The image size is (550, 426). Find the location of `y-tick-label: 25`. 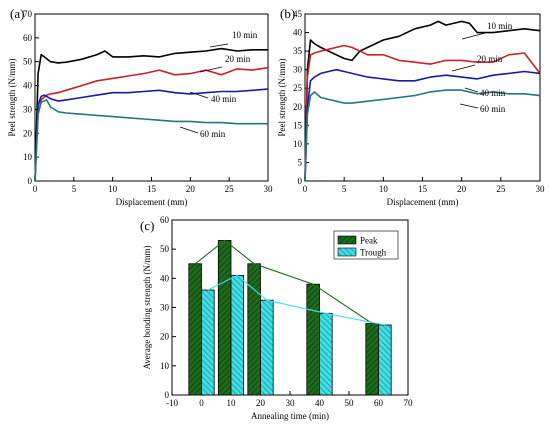

y-tick-label: 25 is located at coordinates (298, 88).